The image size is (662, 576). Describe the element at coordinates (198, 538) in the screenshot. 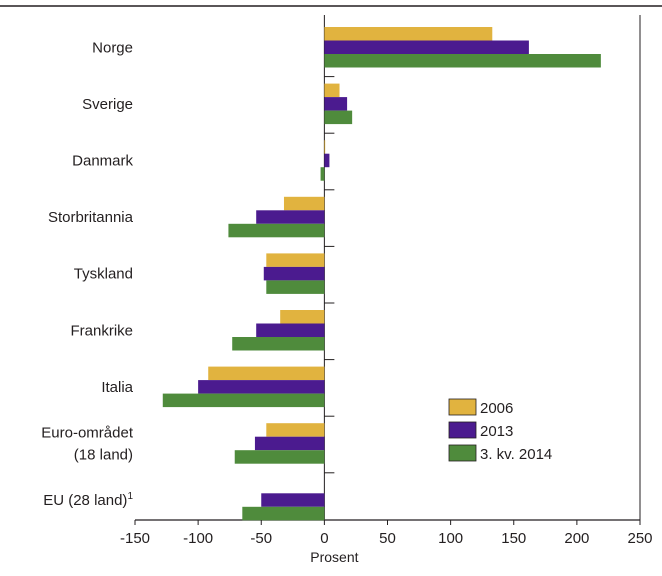

I see `x-tick-label: -100` at that location.